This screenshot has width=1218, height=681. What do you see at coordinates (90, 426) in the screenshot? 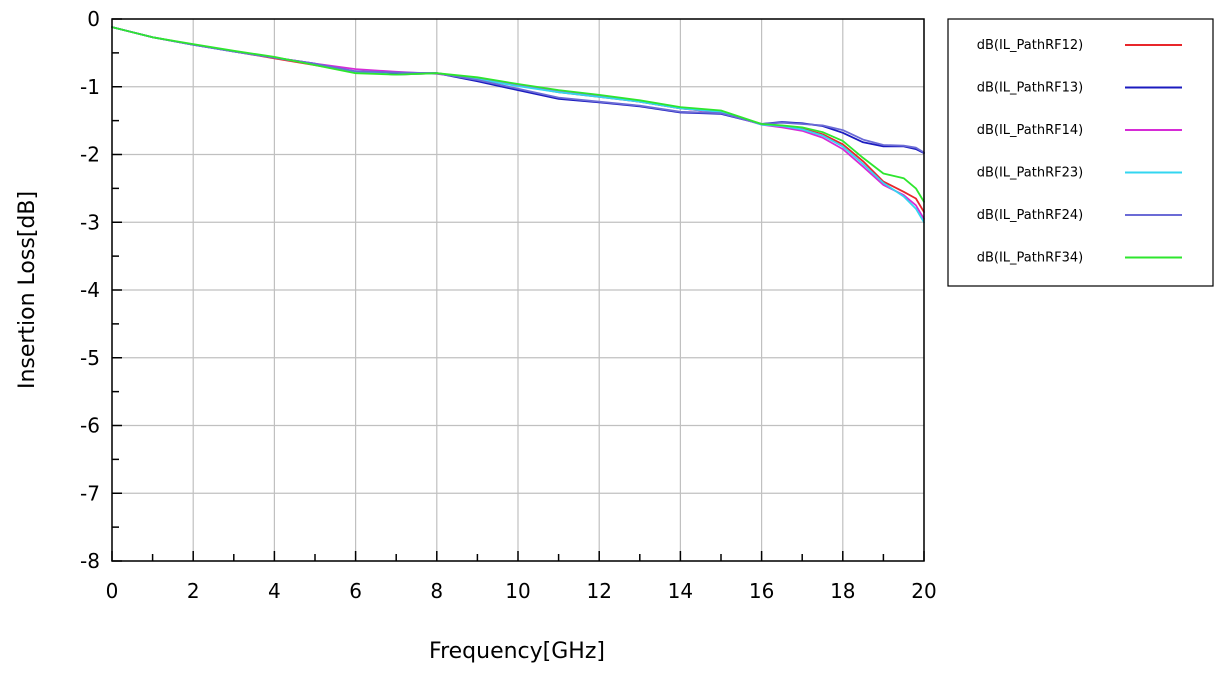
I see `y-tick-label: -6` at bounding box center [90, 426].